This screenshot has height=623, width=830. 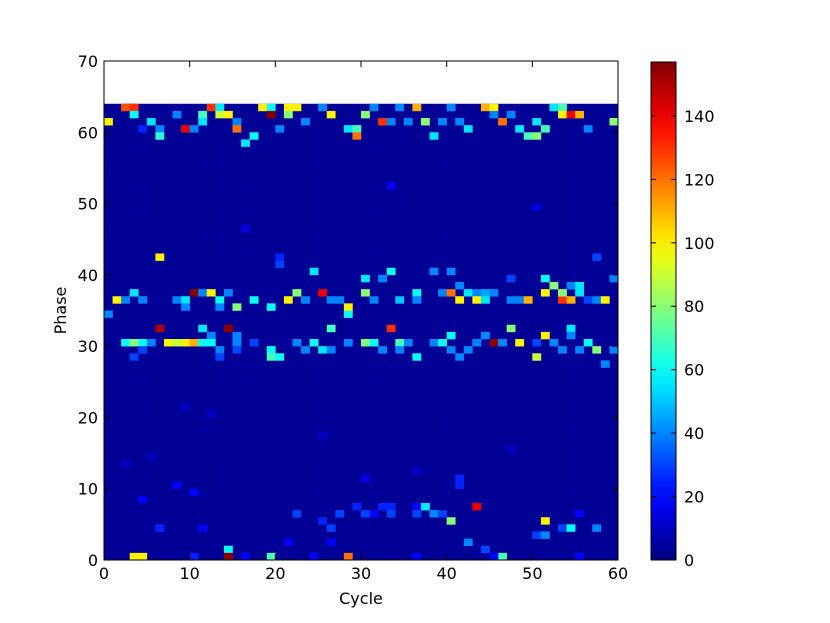 I want to click on x-tick-label: 20, so click(x=275, y=573).